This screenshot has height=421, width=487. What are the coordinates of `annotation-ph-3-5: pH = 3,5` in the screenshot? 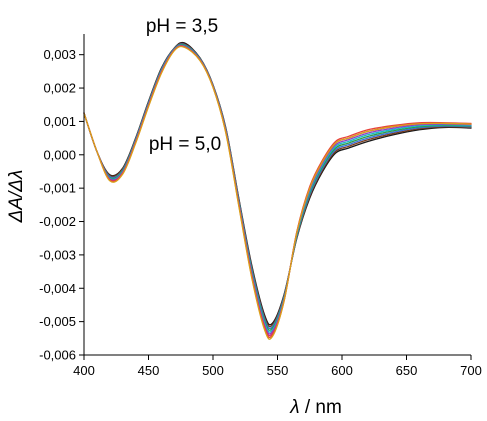 It's located at (182, 26).